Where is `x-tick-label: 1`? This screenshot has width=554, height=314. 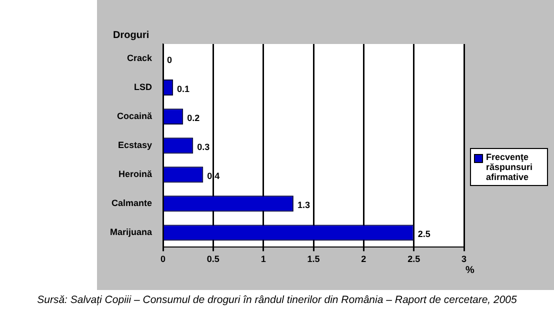
x-tick-label: 1 is located at coordinates (263, 259).